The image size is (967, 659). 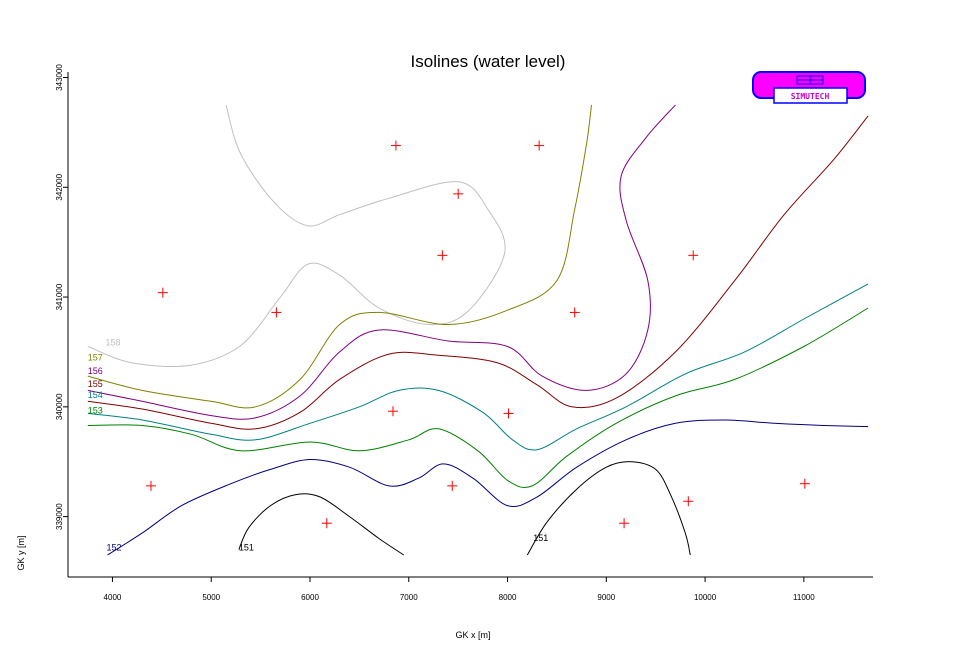 I want to click on isoline-label-158: 158, so click(x=113, y=342).